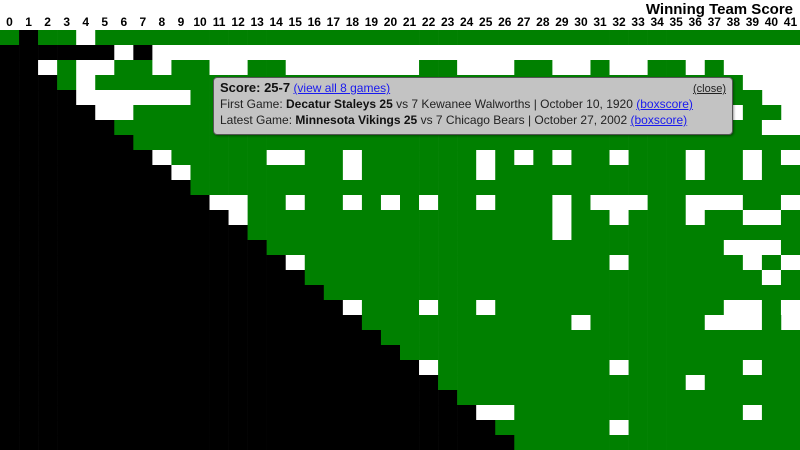 The width and height of the screenshot is (800, 450). Describe the element at coordinates (709, 89) in the screenshot. I see `close-link: (close)` at that location.